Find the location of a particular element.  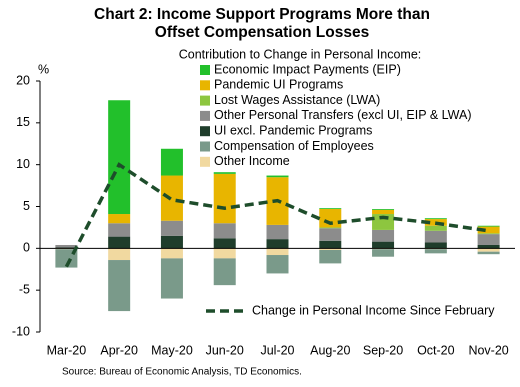

y-tick-label: 5 is located at coordinates (26, 206).